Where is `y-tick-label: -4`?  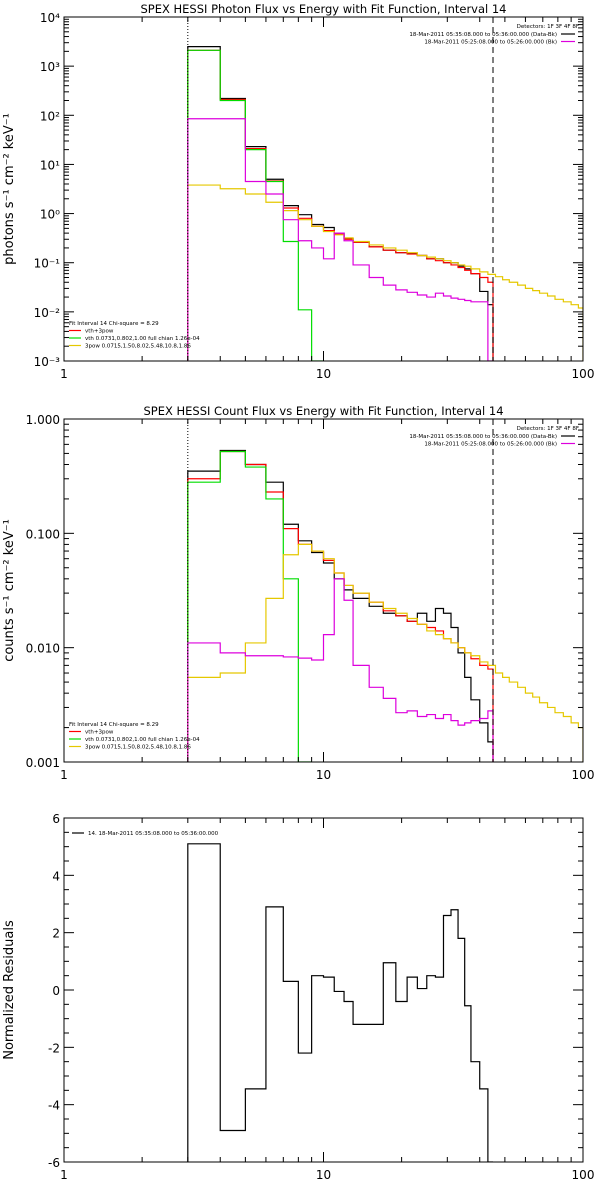 y-tick-label: -4 is located at coordinates (54, 1106).